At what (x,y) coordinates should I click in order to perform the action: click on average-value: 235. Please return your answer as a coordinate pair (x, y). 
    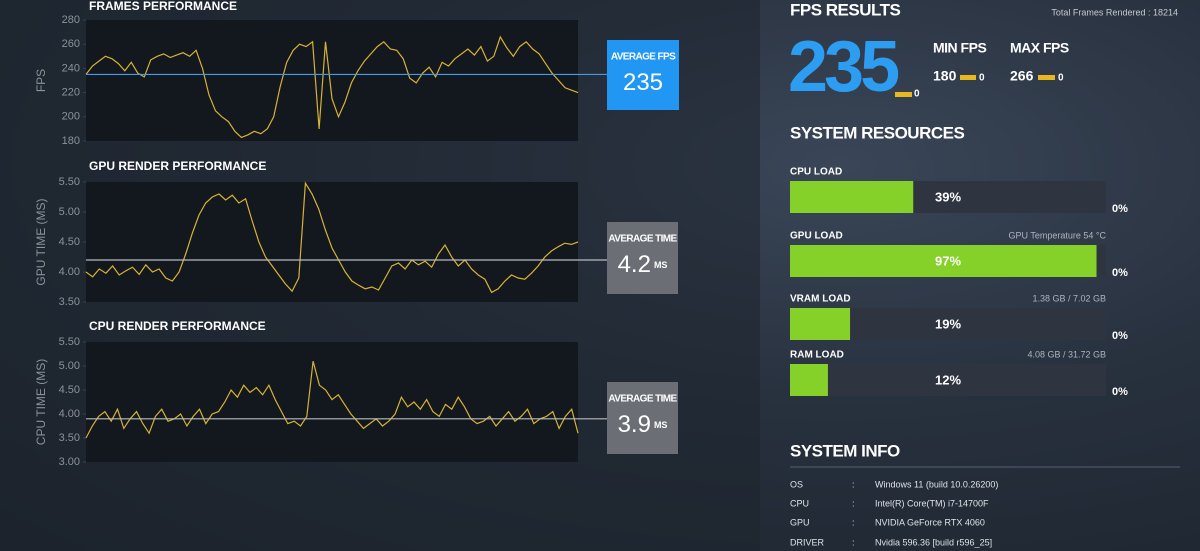
    Looking at the image, I should click on (643, 82).